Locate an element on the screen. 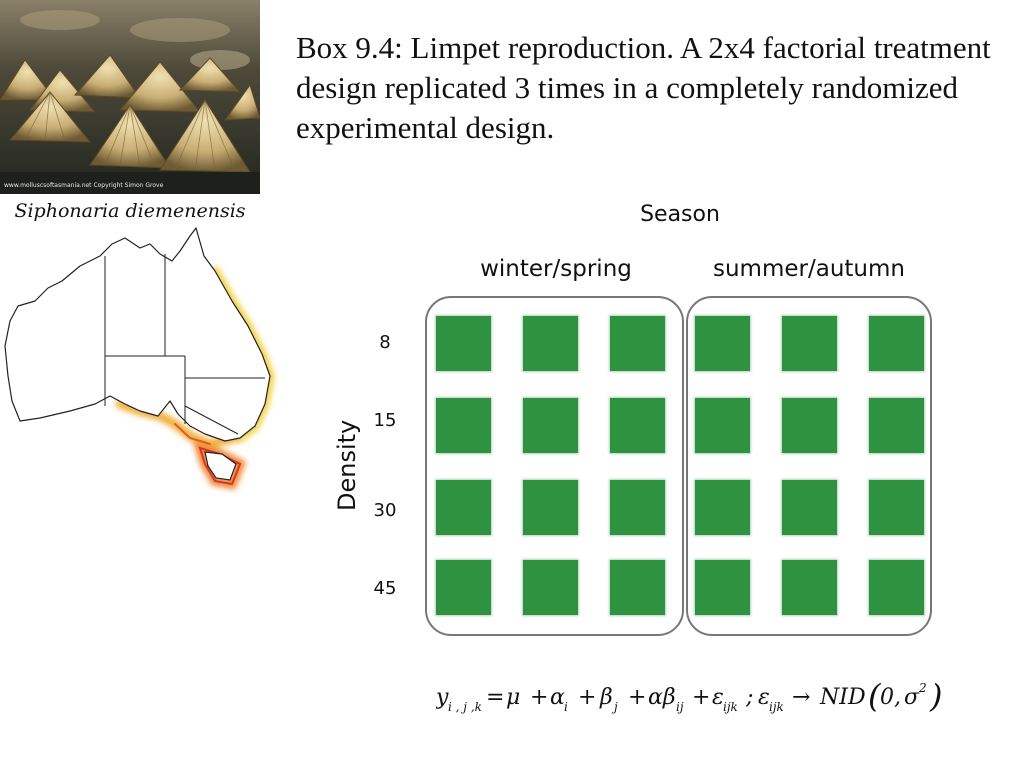 The image size is (1024, 768). eq-sigma-sup: 2 is located at coordinates (922, 688).